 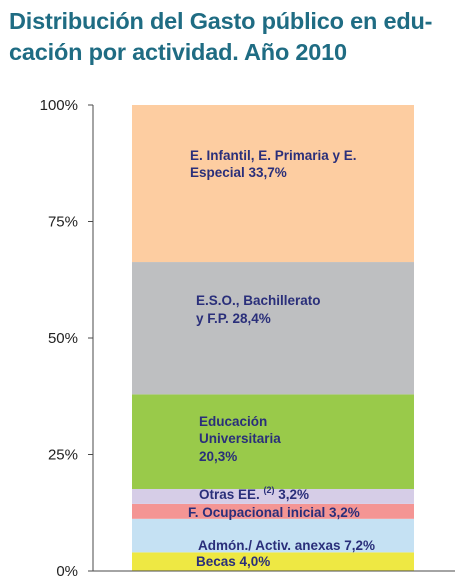 I want to click on y-tick-label-0: 0%, so click(x=67, y=571).